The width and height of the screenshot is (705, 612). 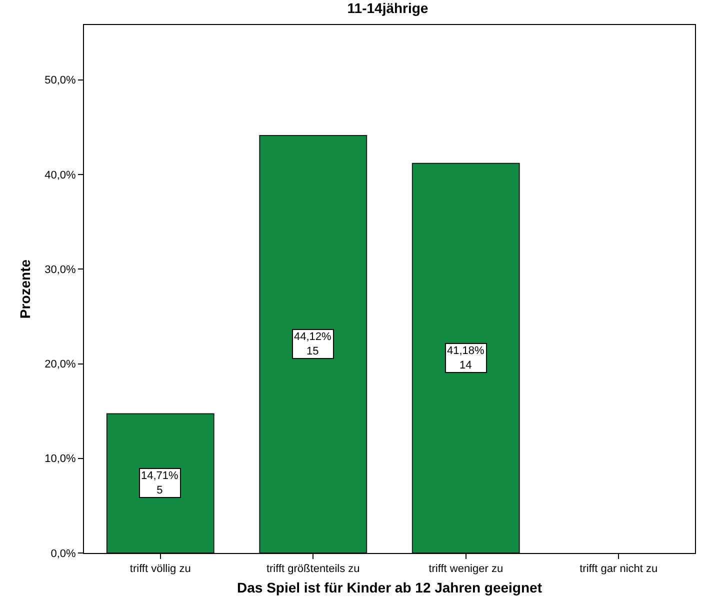 What do you see at coordinates (63, 554) in the screenshot?
I see `y-tick-label: 0,0%` at bounding box center [63, 554].